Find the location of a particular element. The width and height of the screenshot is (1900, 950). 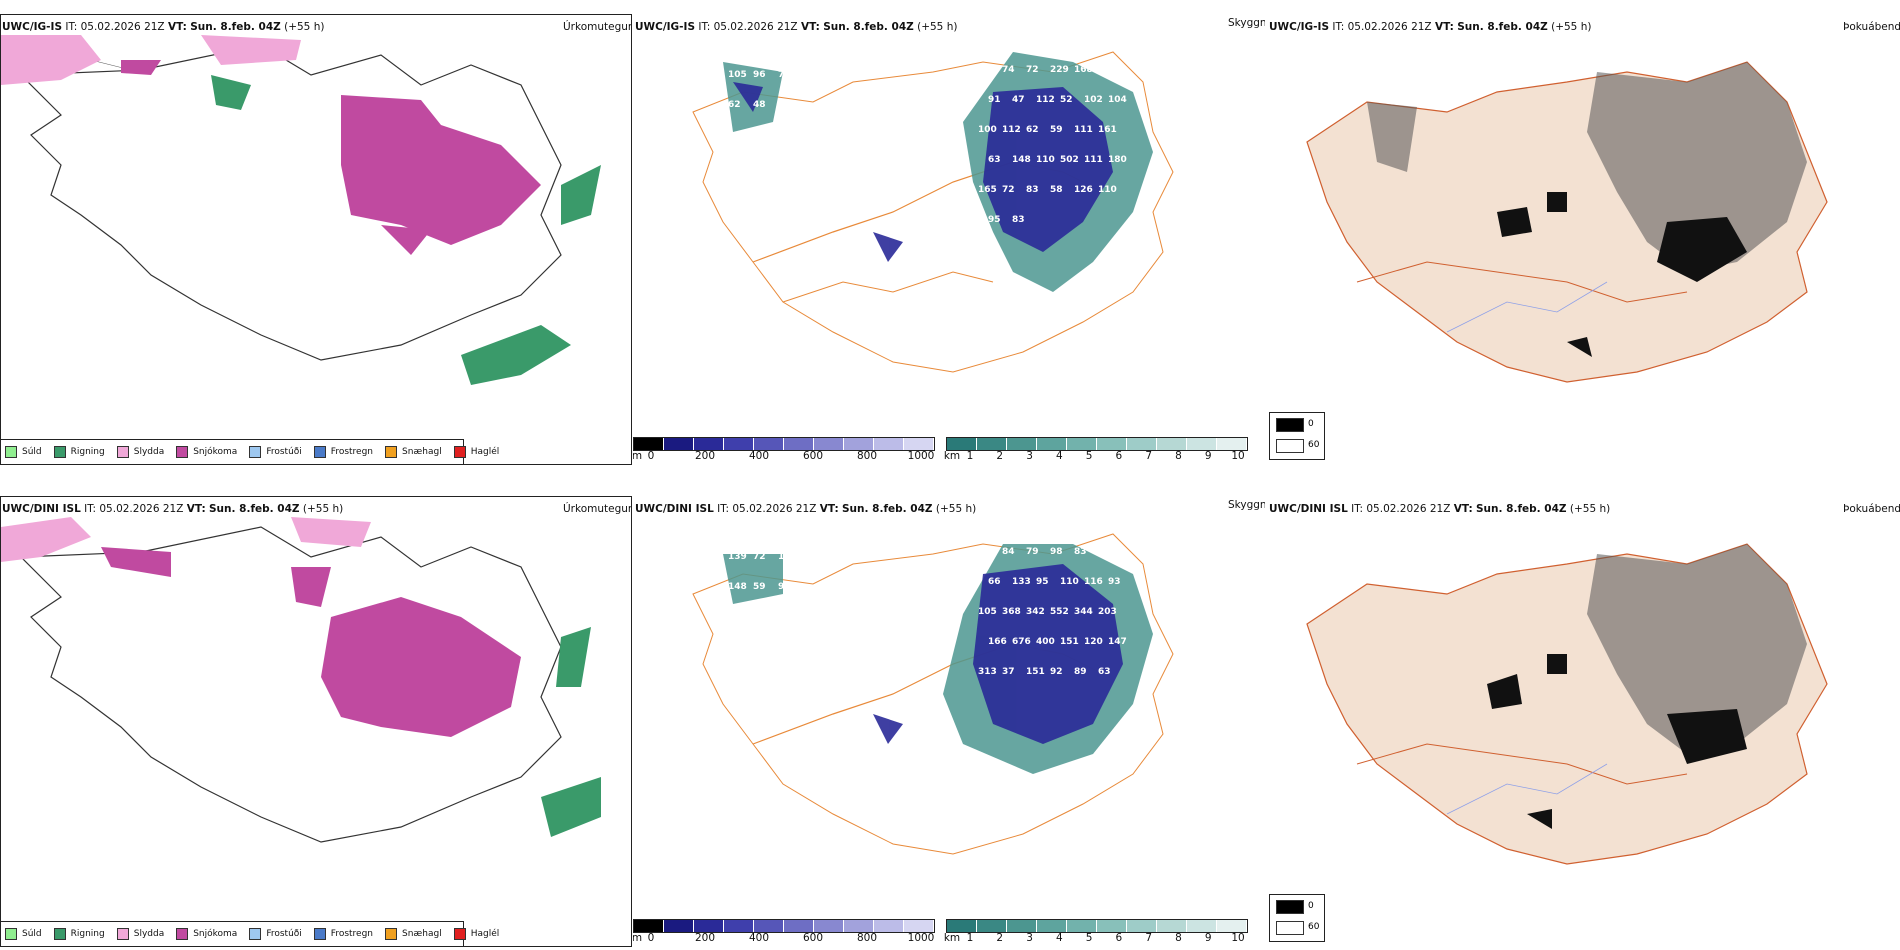

ceiling-value-label: 203 is located at coordinates (1107, 612).